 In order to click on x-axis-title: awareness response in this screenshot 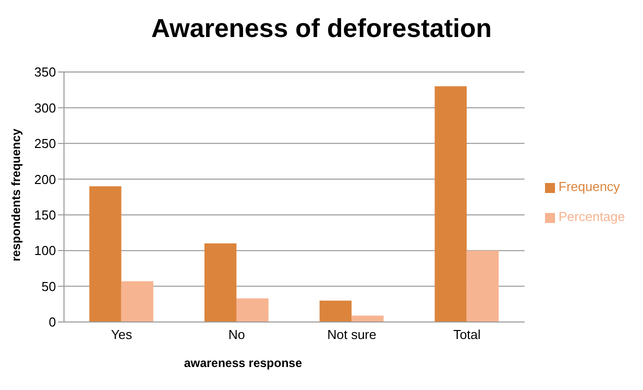, I will do `click(243, 363)`.